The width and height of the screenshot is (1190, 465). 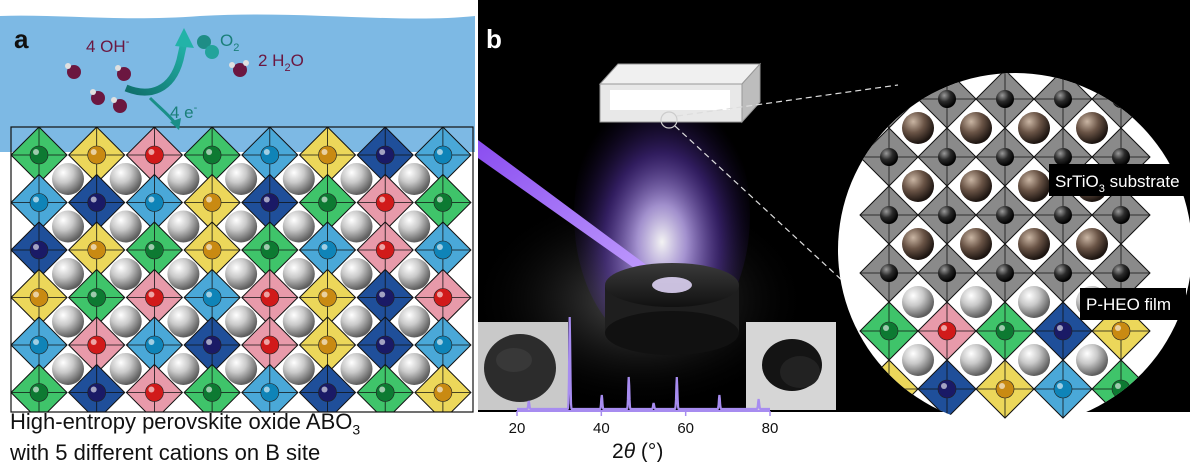 I want to click on water-background, so click(x=237, y=83).